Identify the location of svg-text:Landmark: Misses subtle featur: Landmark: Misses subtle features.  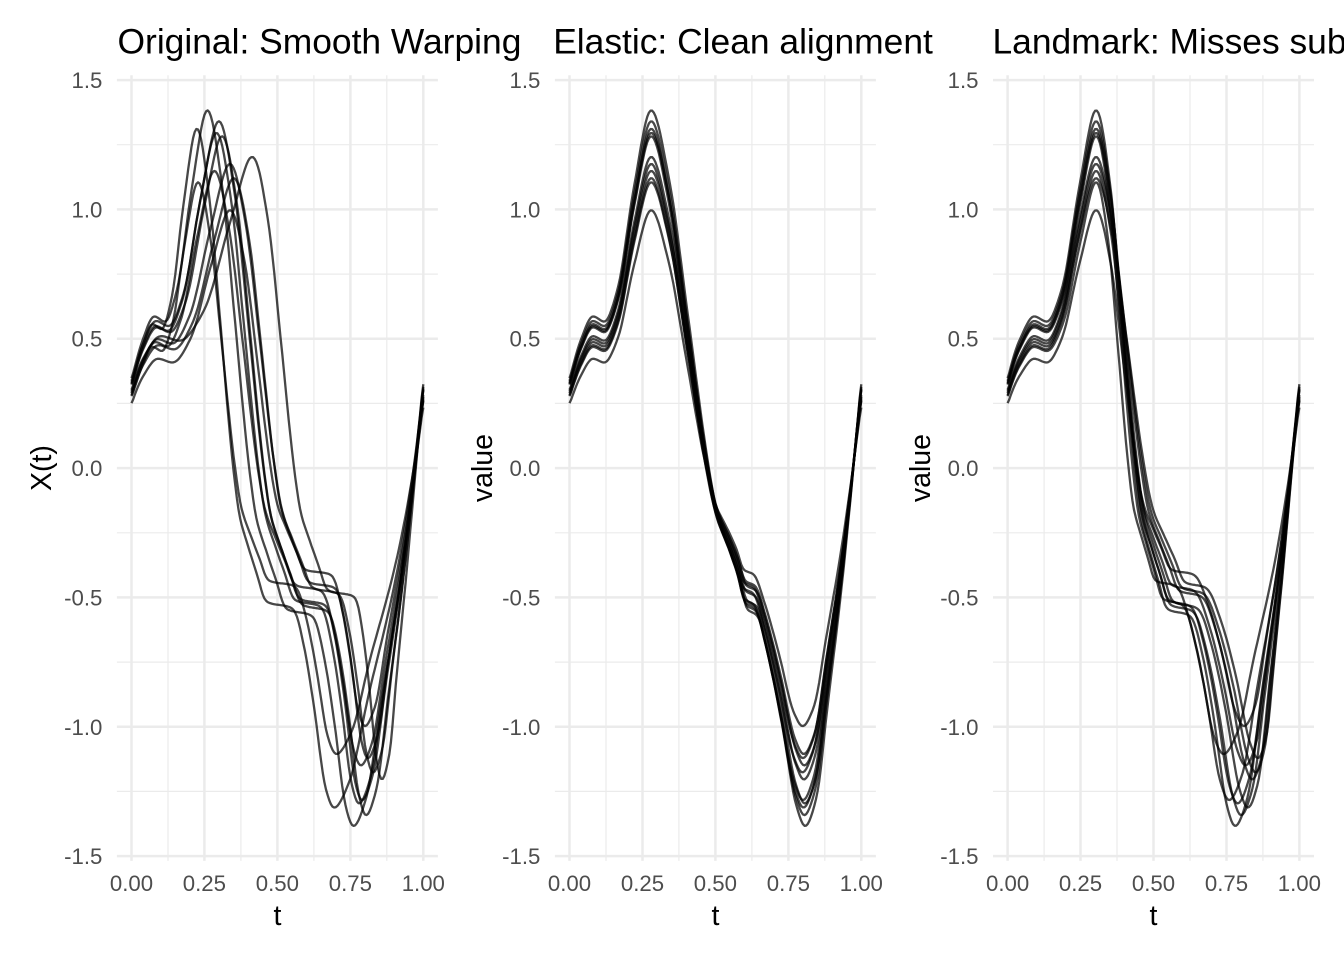
(1168, 42).